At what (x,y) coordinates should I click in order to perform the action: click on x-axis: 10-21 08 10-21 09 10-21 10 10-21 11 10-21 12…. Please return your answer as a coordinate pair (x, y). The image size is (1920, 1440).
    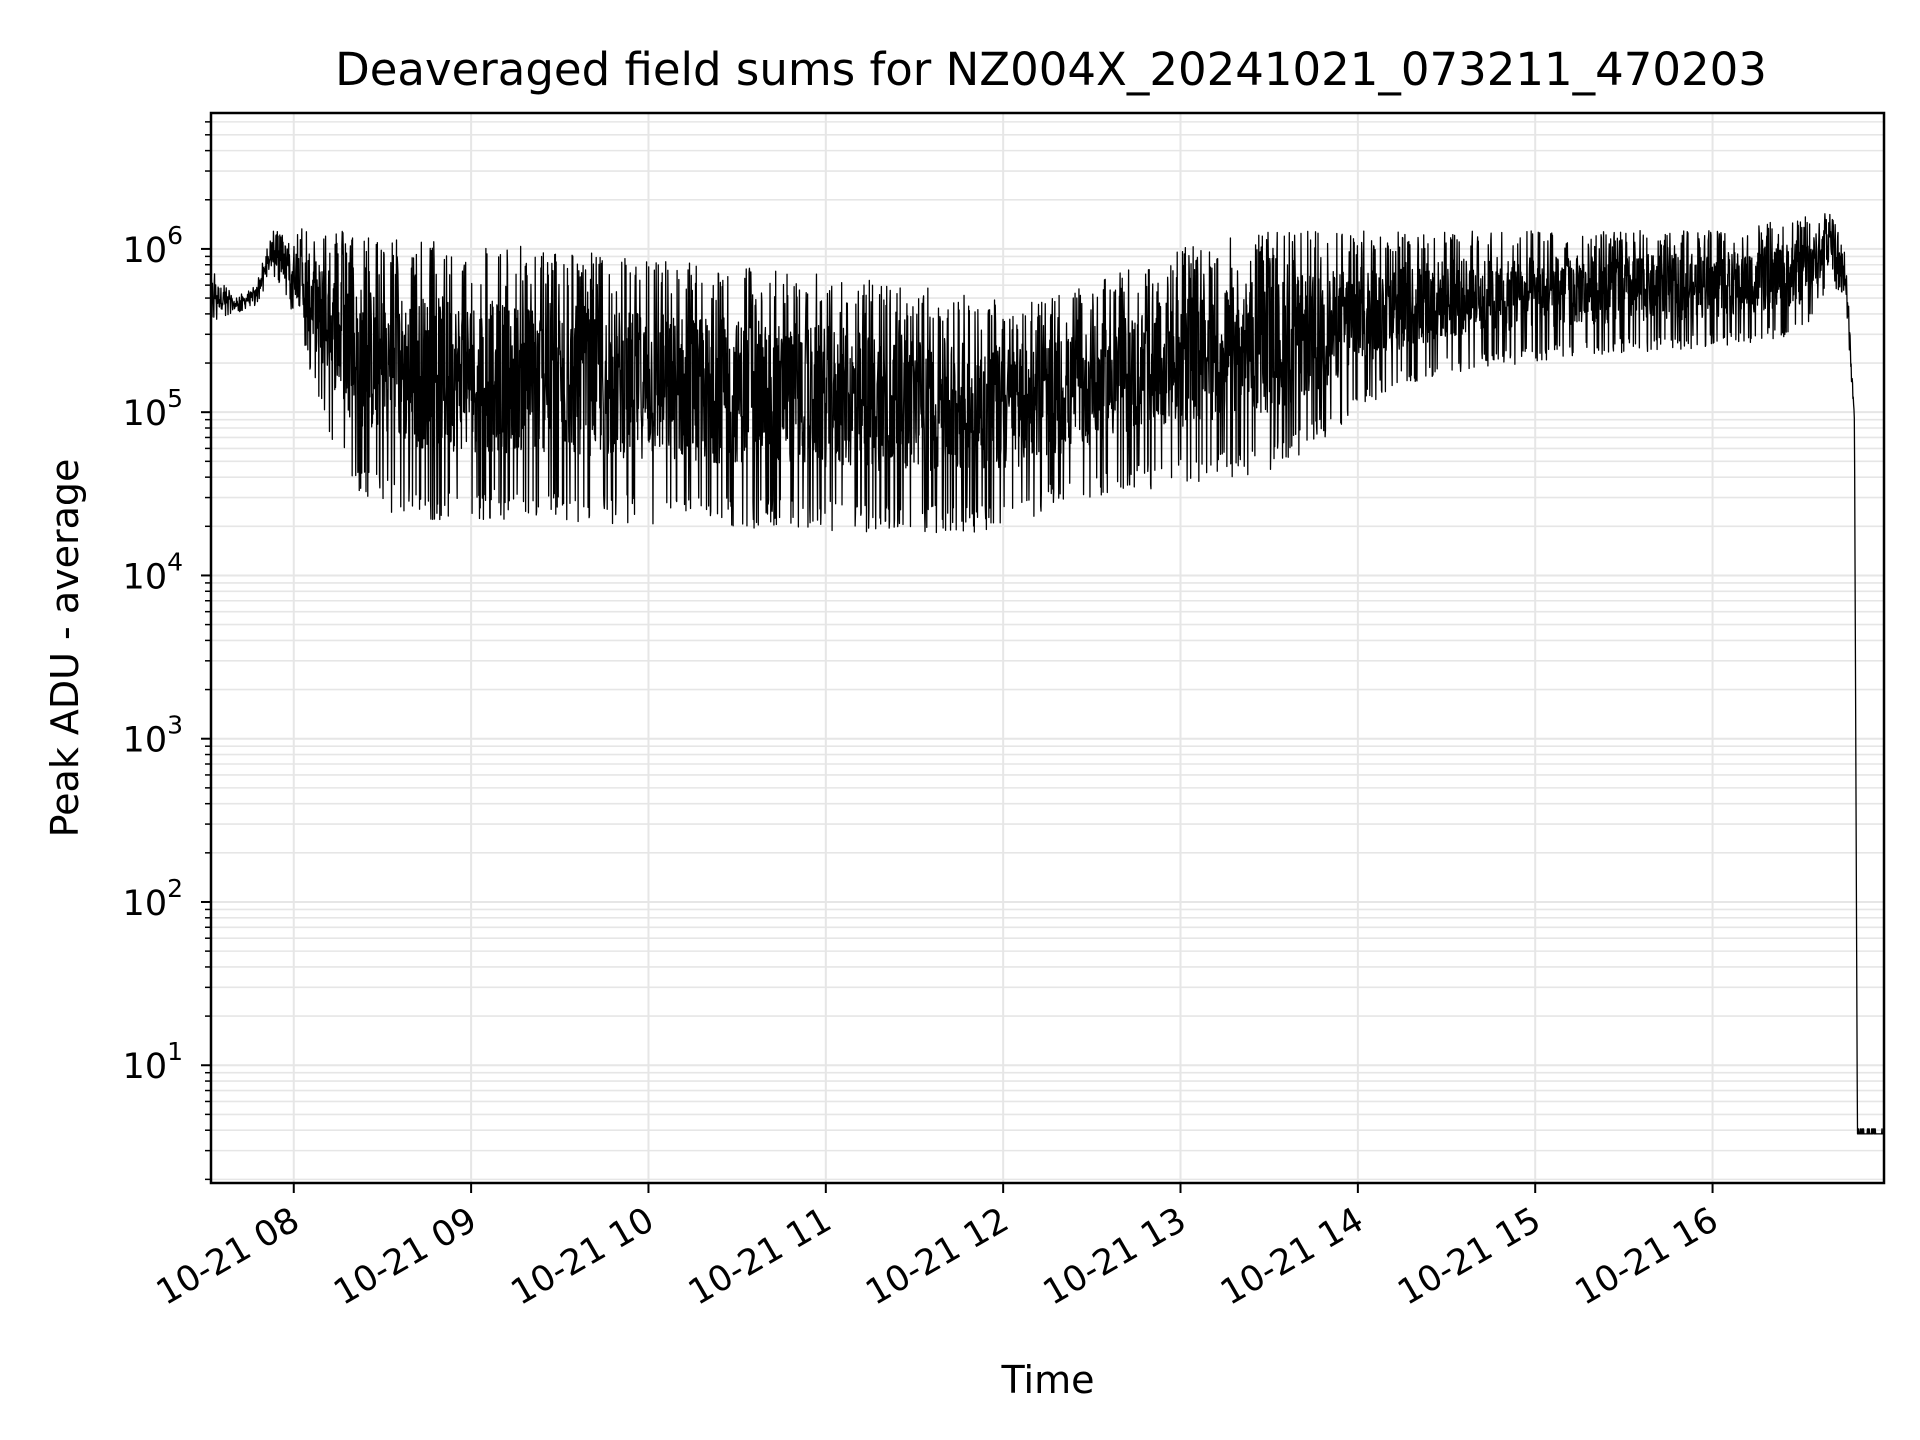
    Looking at the image, I should click on (937, 1248).